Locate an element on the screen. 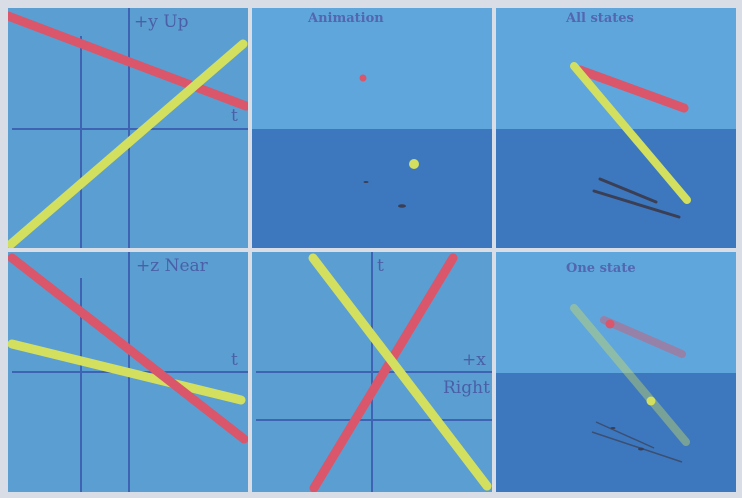 The height and width of the screenshot is (498, 742). x-axis-label-right: Right is located at coordinates (466, 388).